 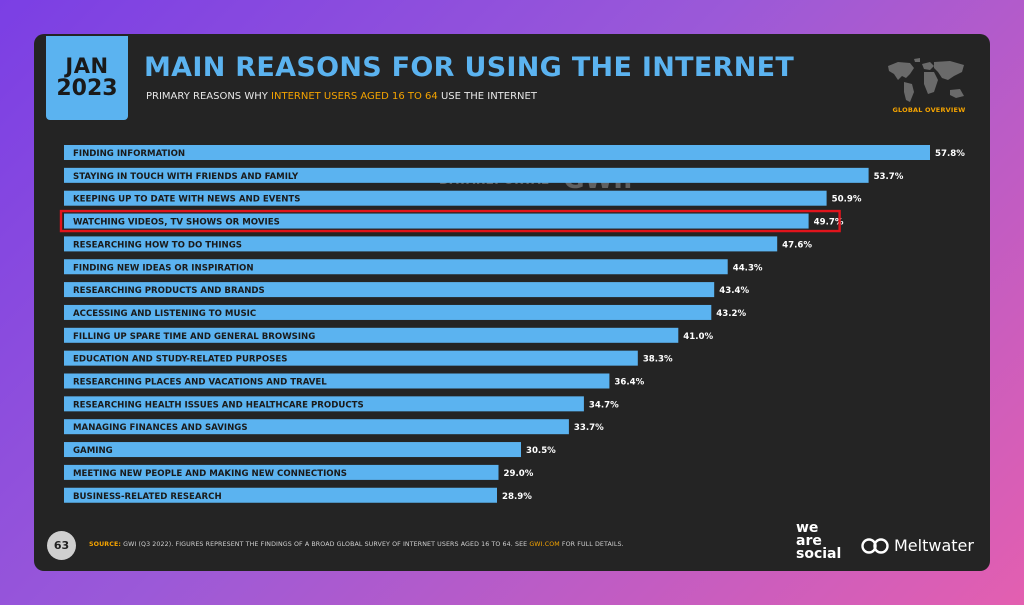 I want to click on bar-row: GAMING 30.5%, so click(x=310, y=450).